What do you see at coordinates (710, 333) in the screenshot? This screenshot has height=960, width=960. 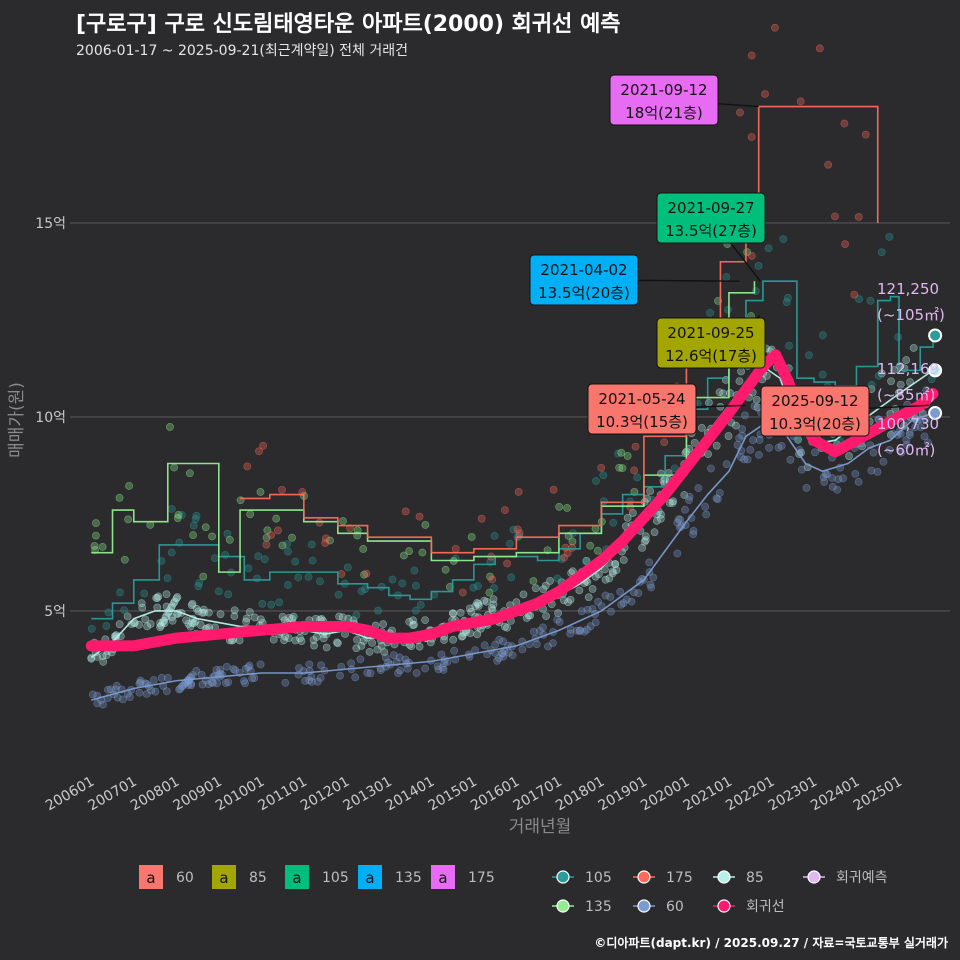 I see `callout-date: 2021-09-25` at bounding box center [710, 333].